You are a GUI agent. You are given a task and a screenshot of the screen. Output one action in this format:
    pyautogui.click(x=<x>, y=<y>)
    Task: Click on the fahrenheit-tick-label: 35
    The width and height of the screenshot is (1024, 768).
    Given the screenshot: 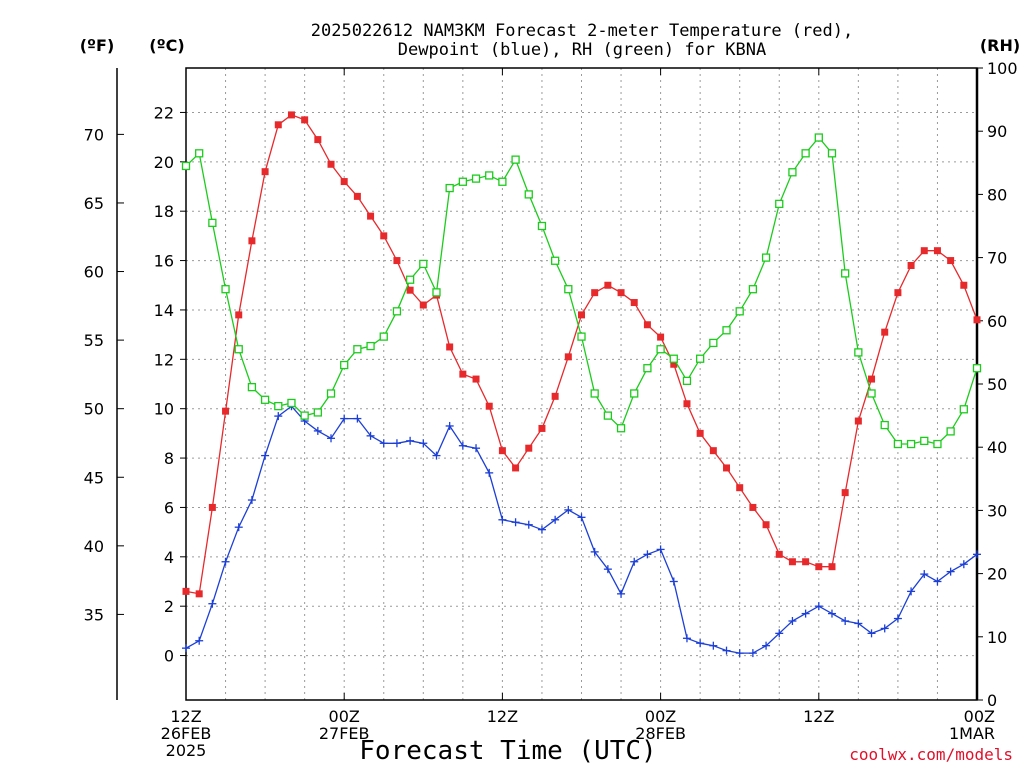 What is the action you would take?
    pyautogui.click(x=94, y=614)
    